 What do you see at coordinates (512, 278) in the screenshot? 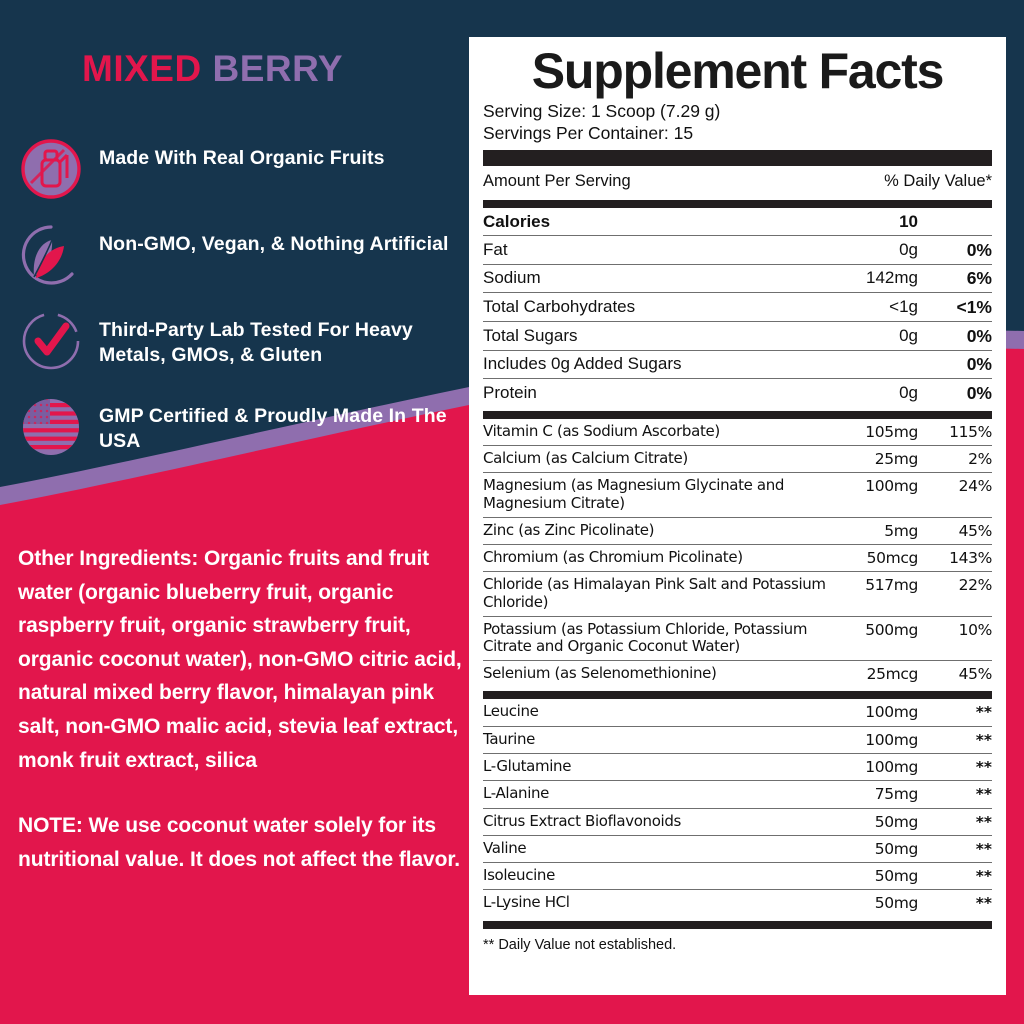
I see `nutrient-name: Sodium` at bounding box center [512, 278].